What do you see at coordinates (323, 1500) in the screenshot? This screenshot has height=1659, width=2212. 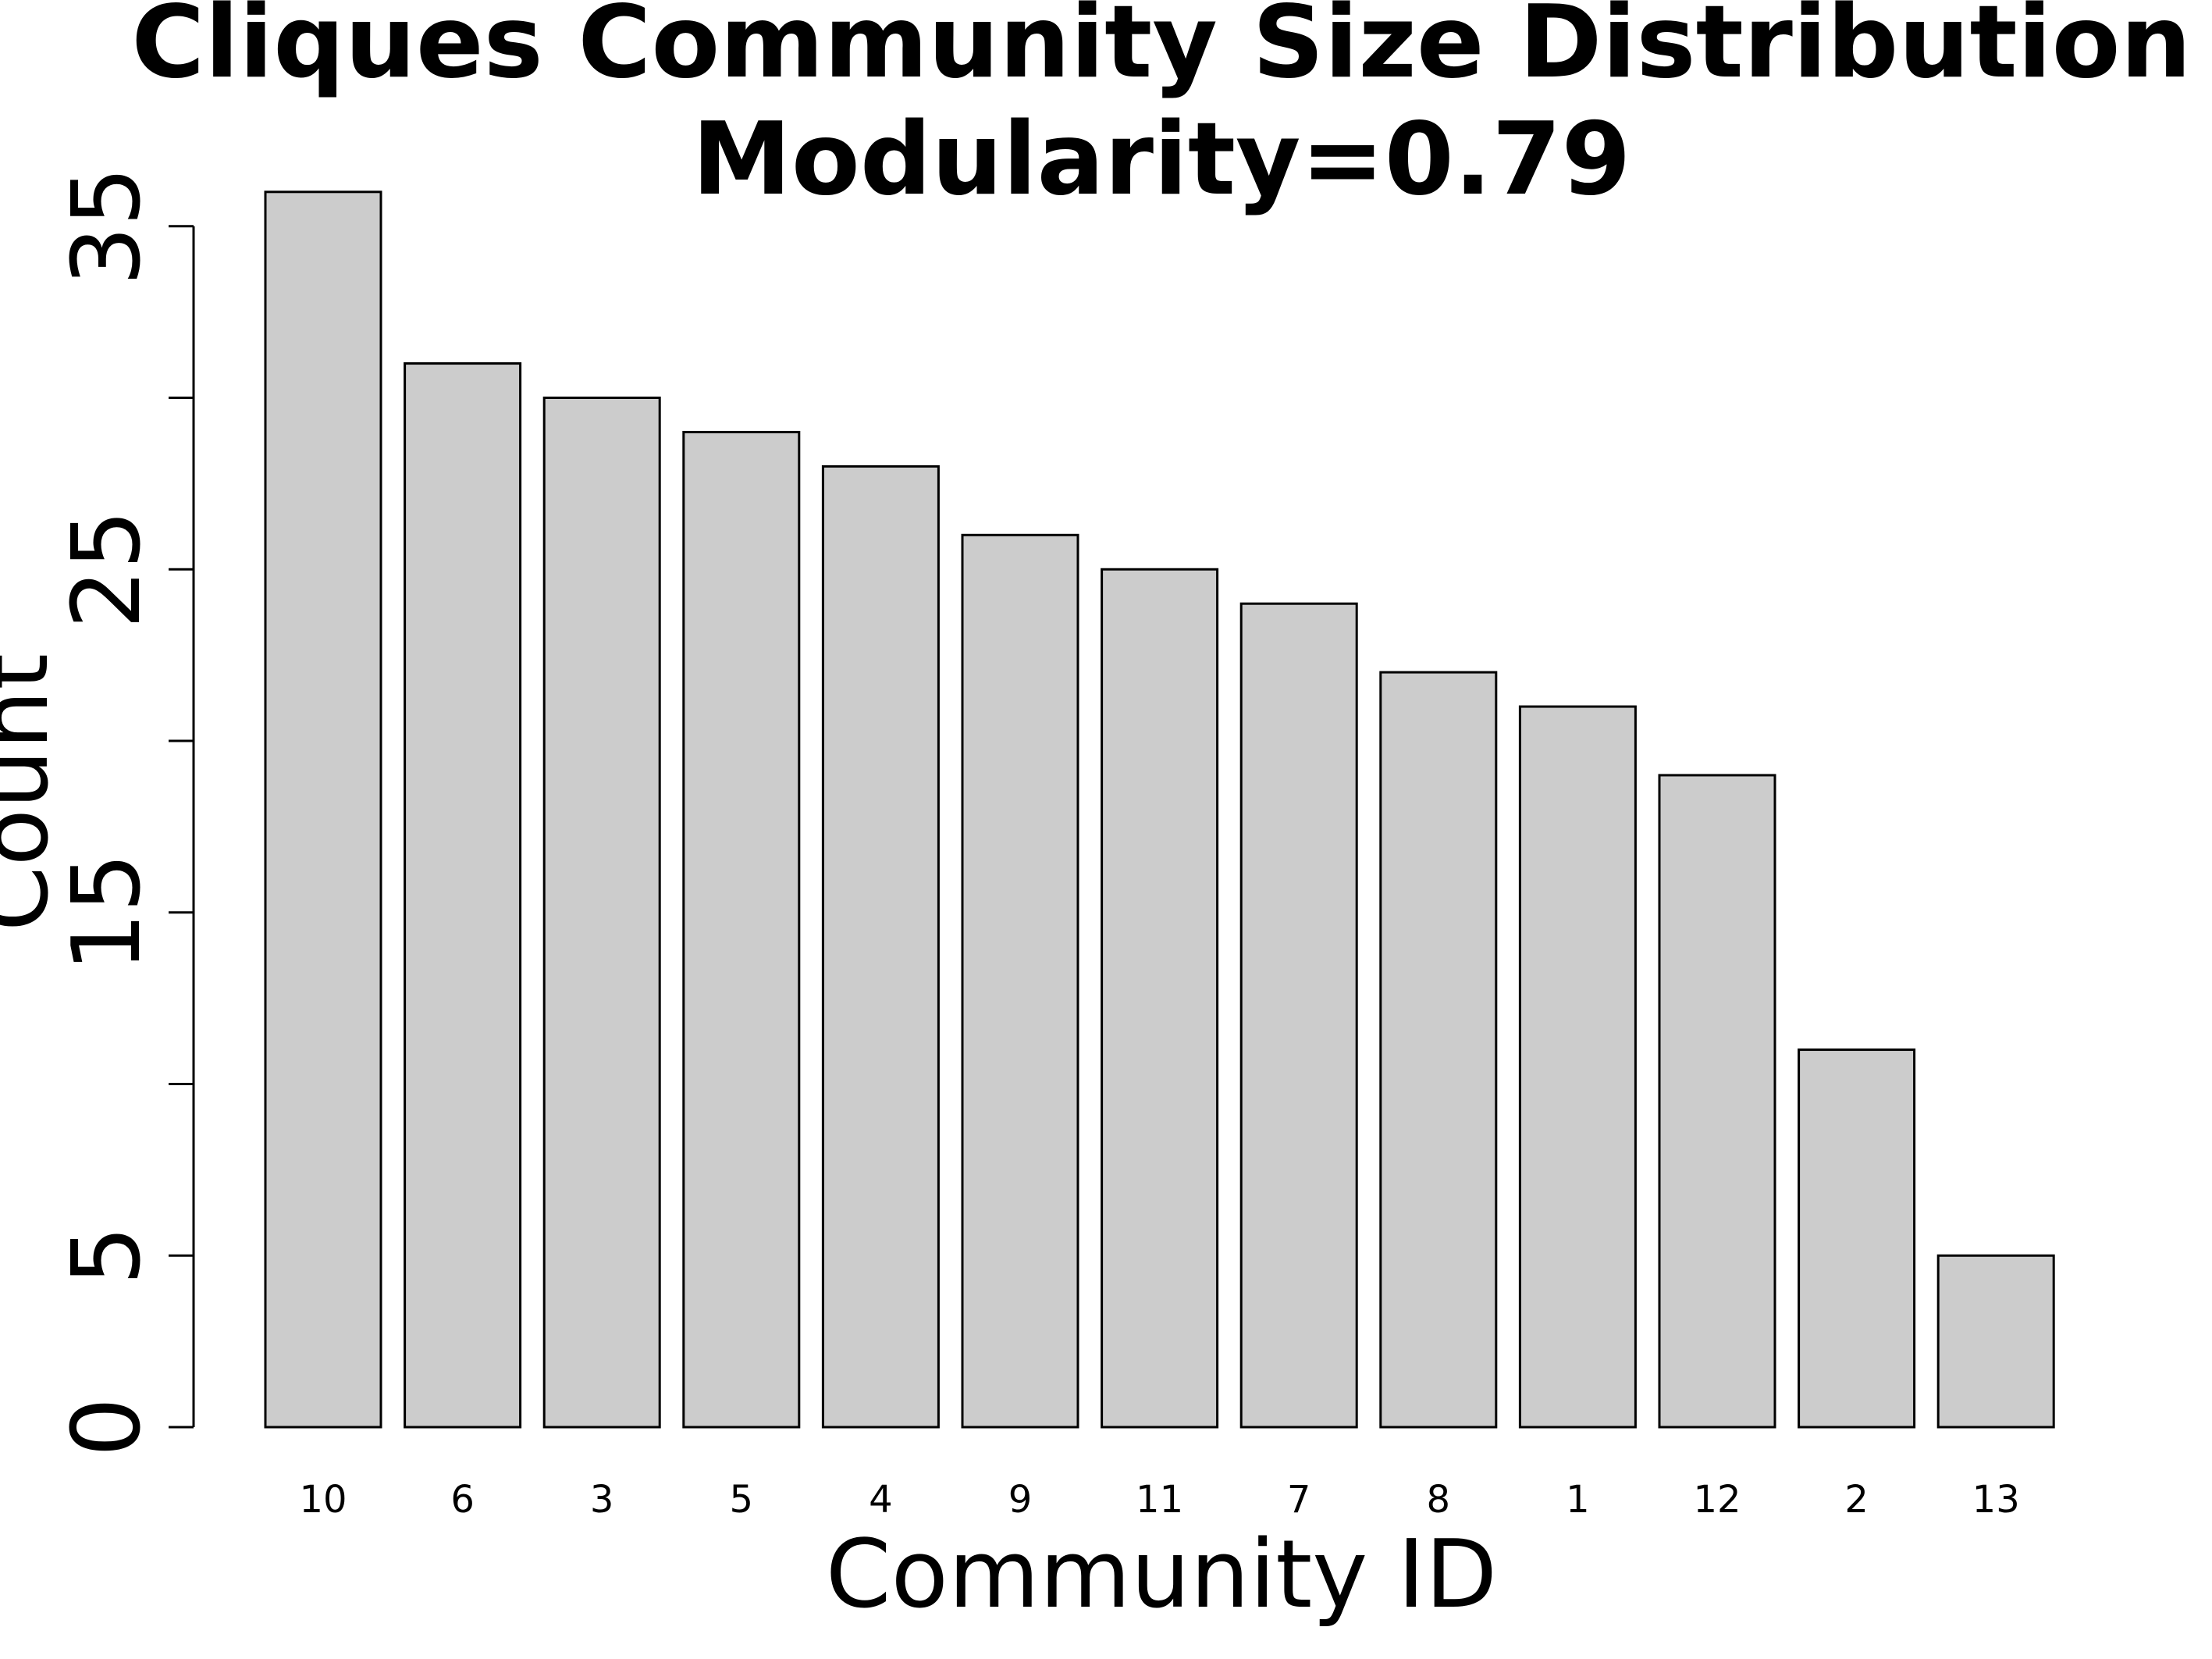 I see `x-tick-label-10: 10` at bounding box center [323, 1500].